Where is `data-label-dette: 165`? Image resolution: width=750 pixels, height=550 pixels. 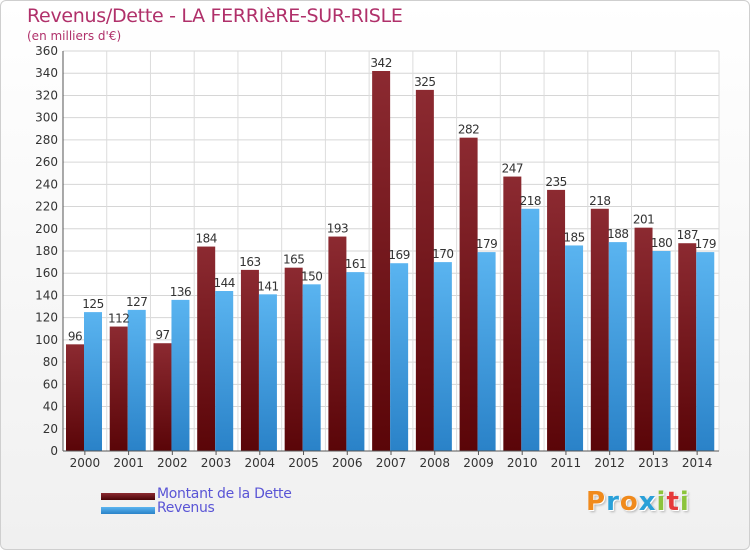
data-label-dette: 165 is located at coordinates (293, 260).